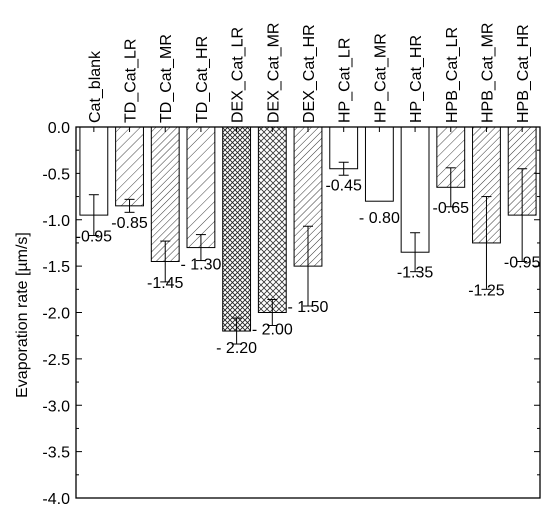 The height and width of the screenshot is (515, 550). What do you see at coordinates (165, 283) in the screenshot?
I see `data-label: -1.45` at bounding box center [165, 283].